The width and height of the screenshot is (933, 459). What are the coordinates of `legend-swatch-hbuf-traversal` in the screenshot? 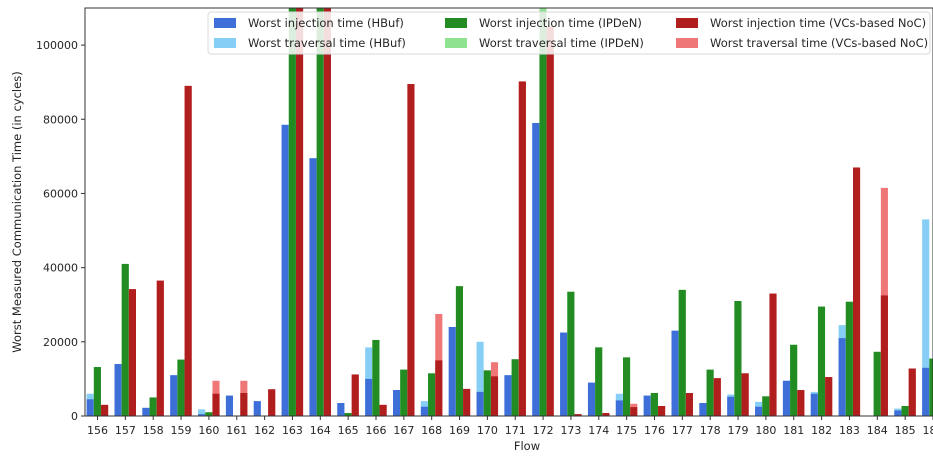 It's located at (225, 43).